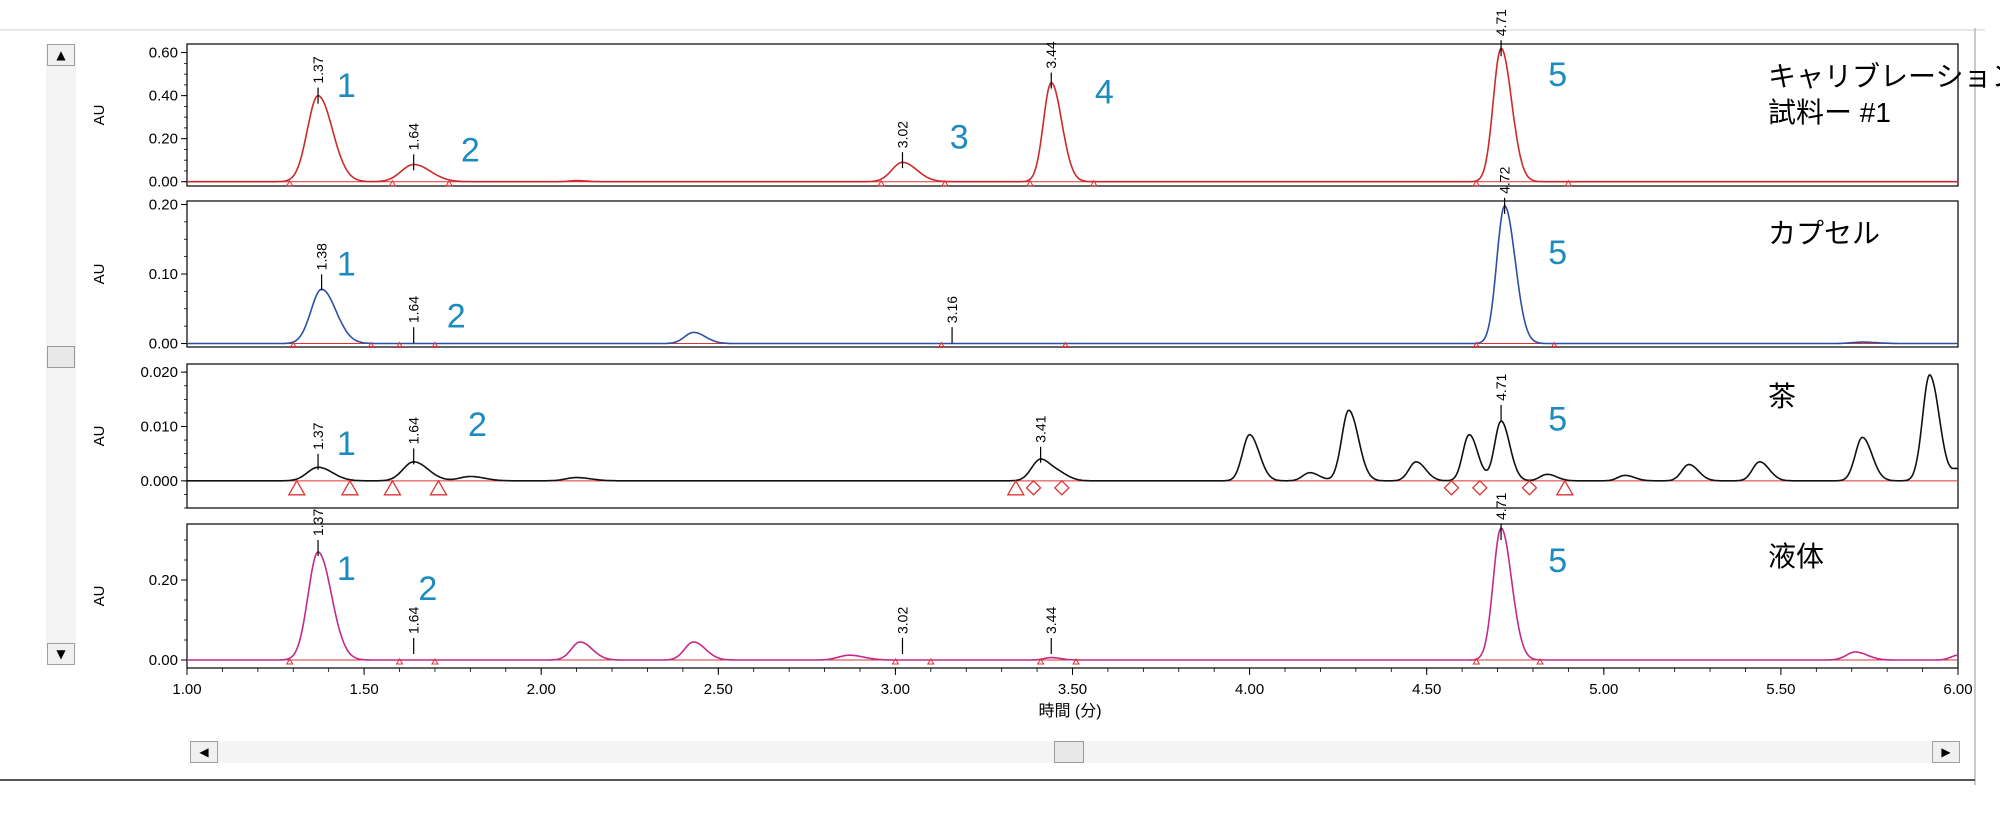  Describe the element at coordinates (1957, 689) in the screenshot. I see `x-tick-label: 6.00` at that location.